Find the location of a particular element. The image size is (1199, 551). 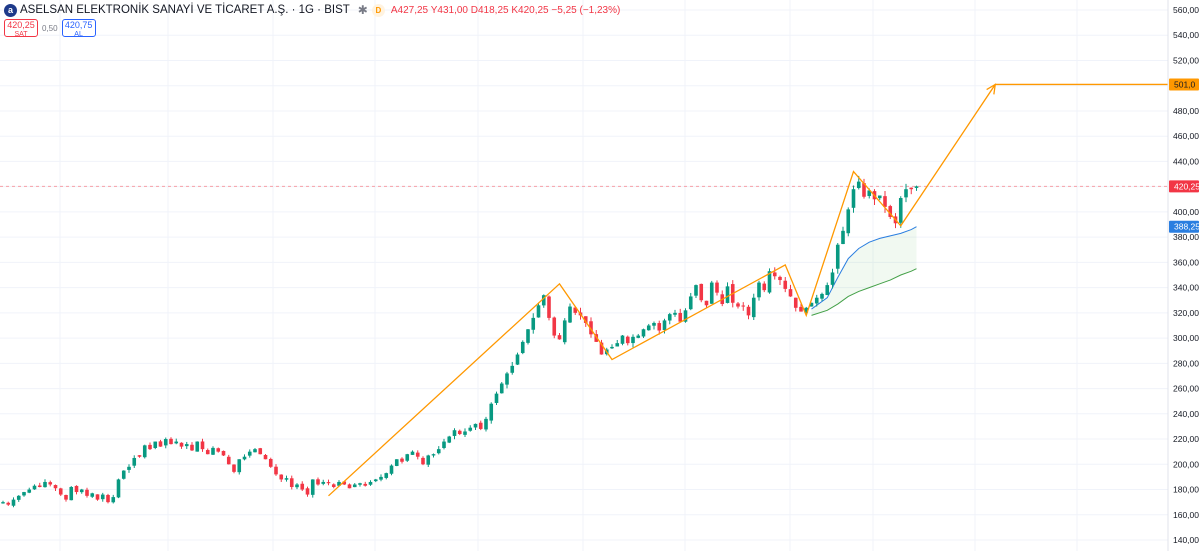

buy-button: 420,75 AL is located at coordinates (78, 28).